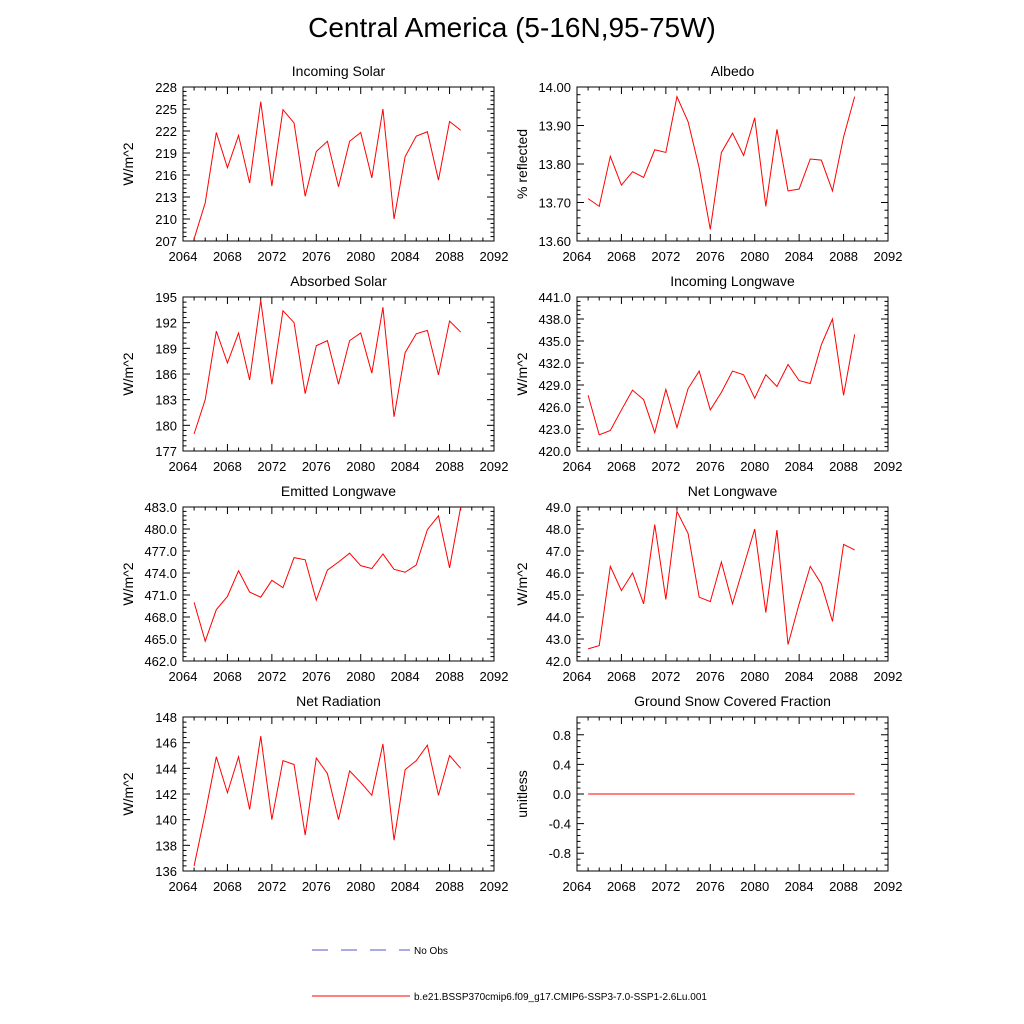 The width and height of the screenshot is (1024, 1024). Describe the element at coordinates (166, 131) in the screenshot. I see `y-tick-label: 222` at that location.